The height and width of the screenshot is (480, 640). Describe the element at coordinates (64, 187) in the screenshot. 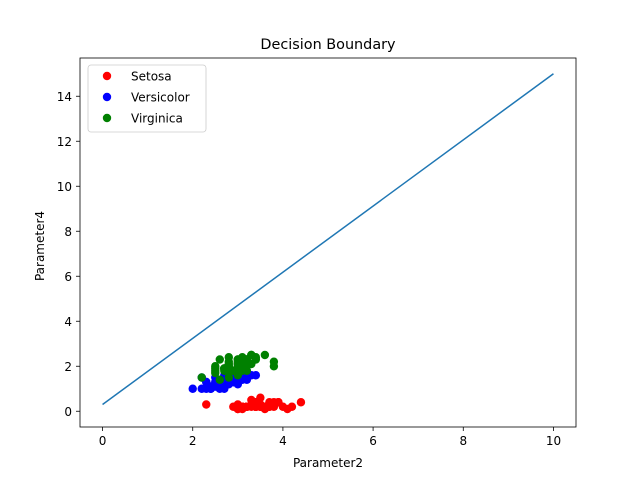

I see `y-tick-label: 10` at that location.